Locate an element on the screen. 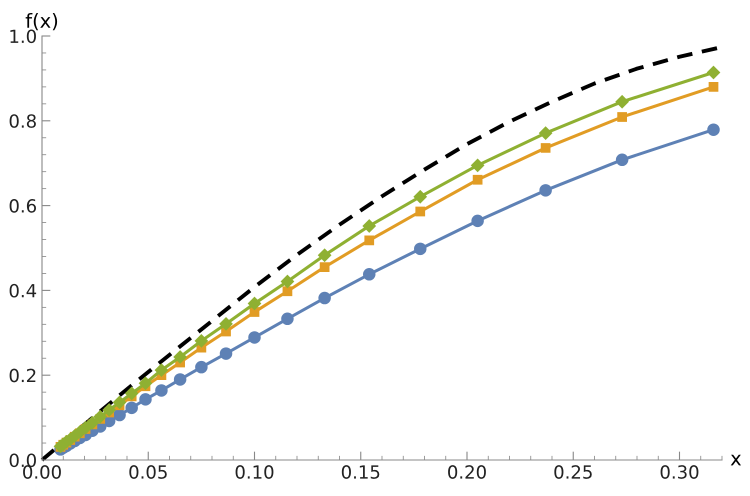 This screenshot has height=496, width=750. x-tick-label: 0.25 is located at coordinates (573, 472).